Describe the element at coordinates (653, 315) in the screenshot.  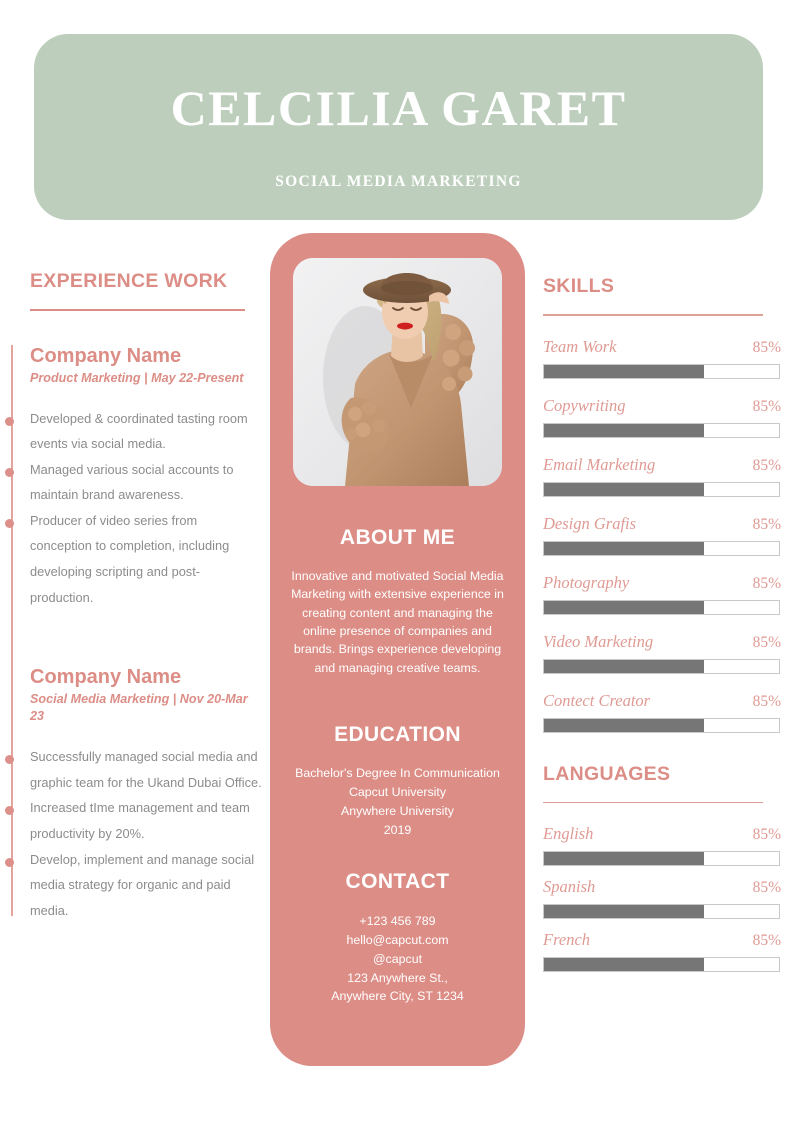
I see `skills-divider` at that location.